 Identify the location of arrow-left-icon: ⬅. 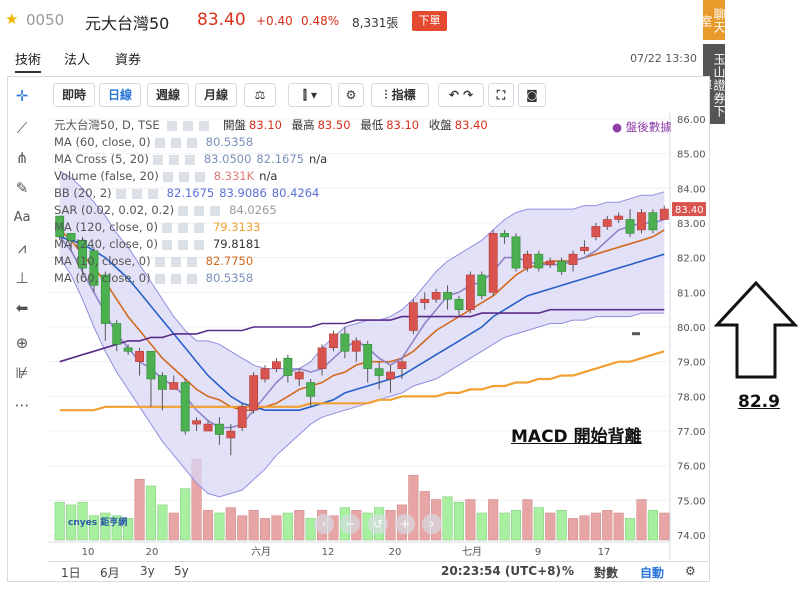
(22, 308).